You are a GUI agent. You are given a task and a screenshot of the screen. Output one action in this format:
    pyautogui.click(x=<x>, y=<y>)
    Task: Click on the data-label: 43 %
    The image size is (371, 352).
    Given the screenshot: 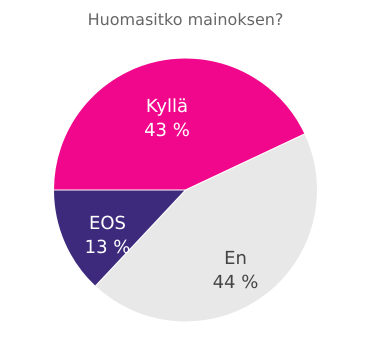 What is the action you would take?
    pyautogui.click(x=167, y=131)
    